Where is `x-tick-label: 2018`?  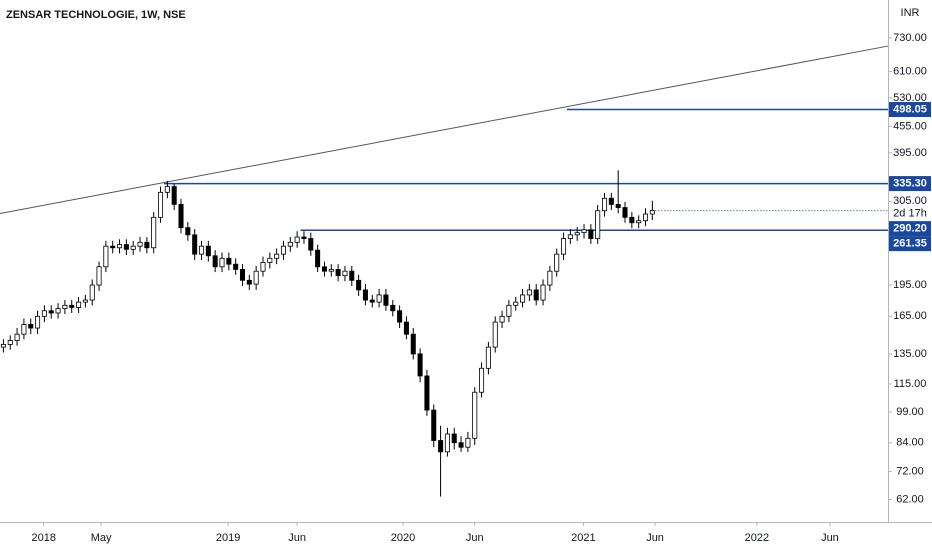 x-tick-label: 2018 is located at coordinates (43, 538).